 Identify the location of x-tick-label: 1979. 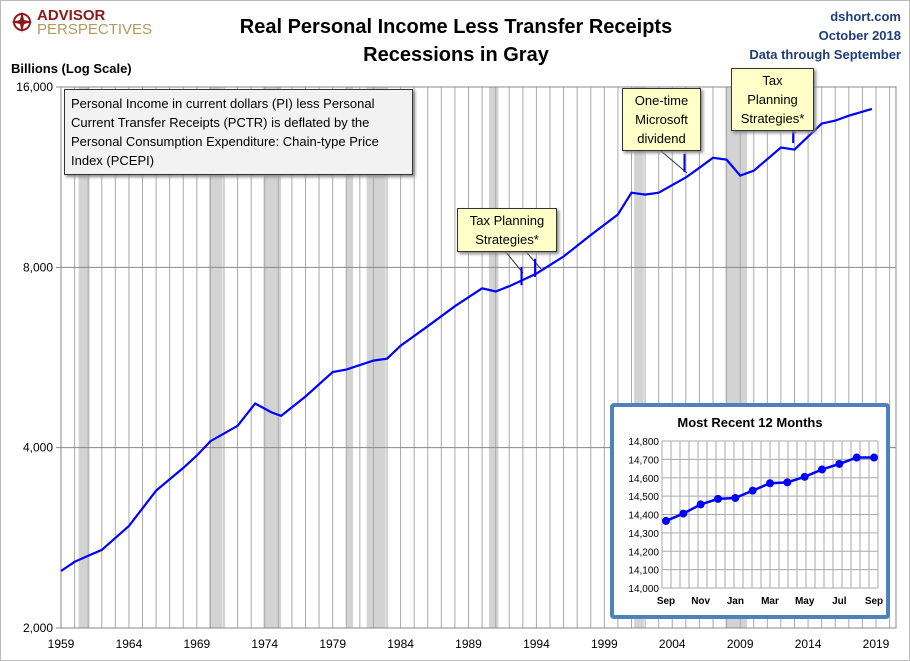
(332, 644).